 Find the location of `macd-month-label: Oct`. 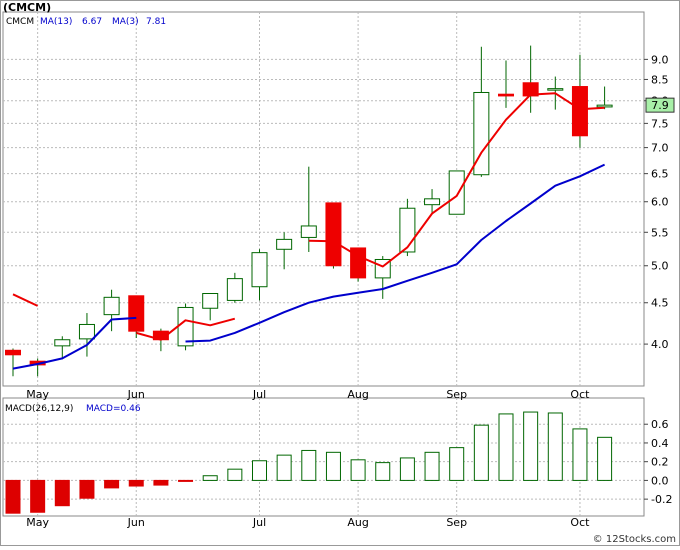

macd-month-label: Oct is located at coordinates (580, 522).